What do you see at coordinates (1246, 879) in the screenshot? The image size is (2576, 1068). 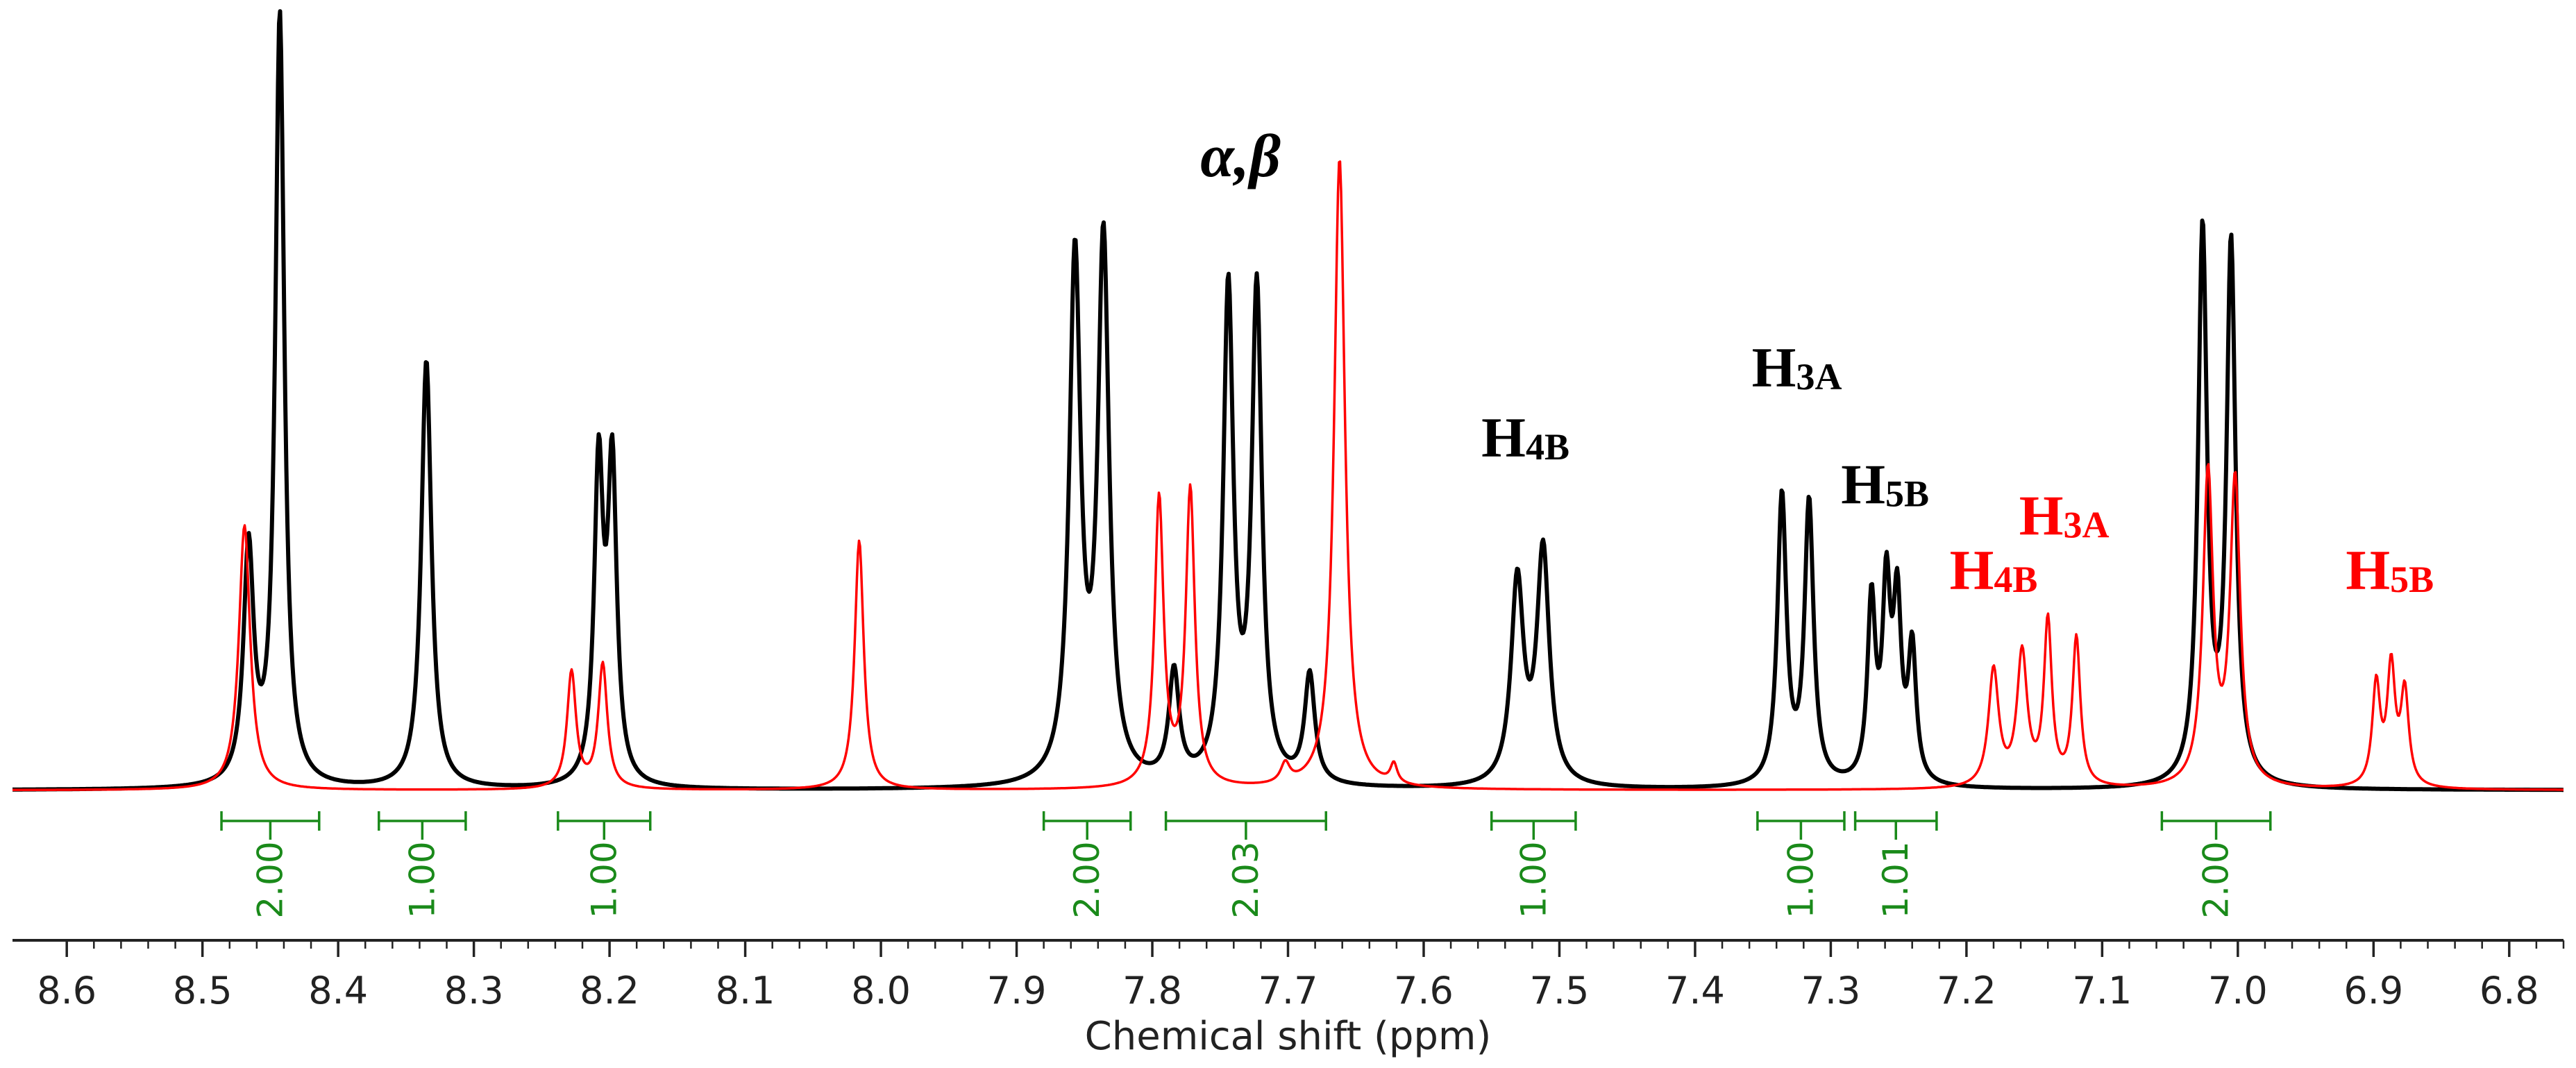 I see `integral-value: 2.03` at bounding box center [1246, 879].